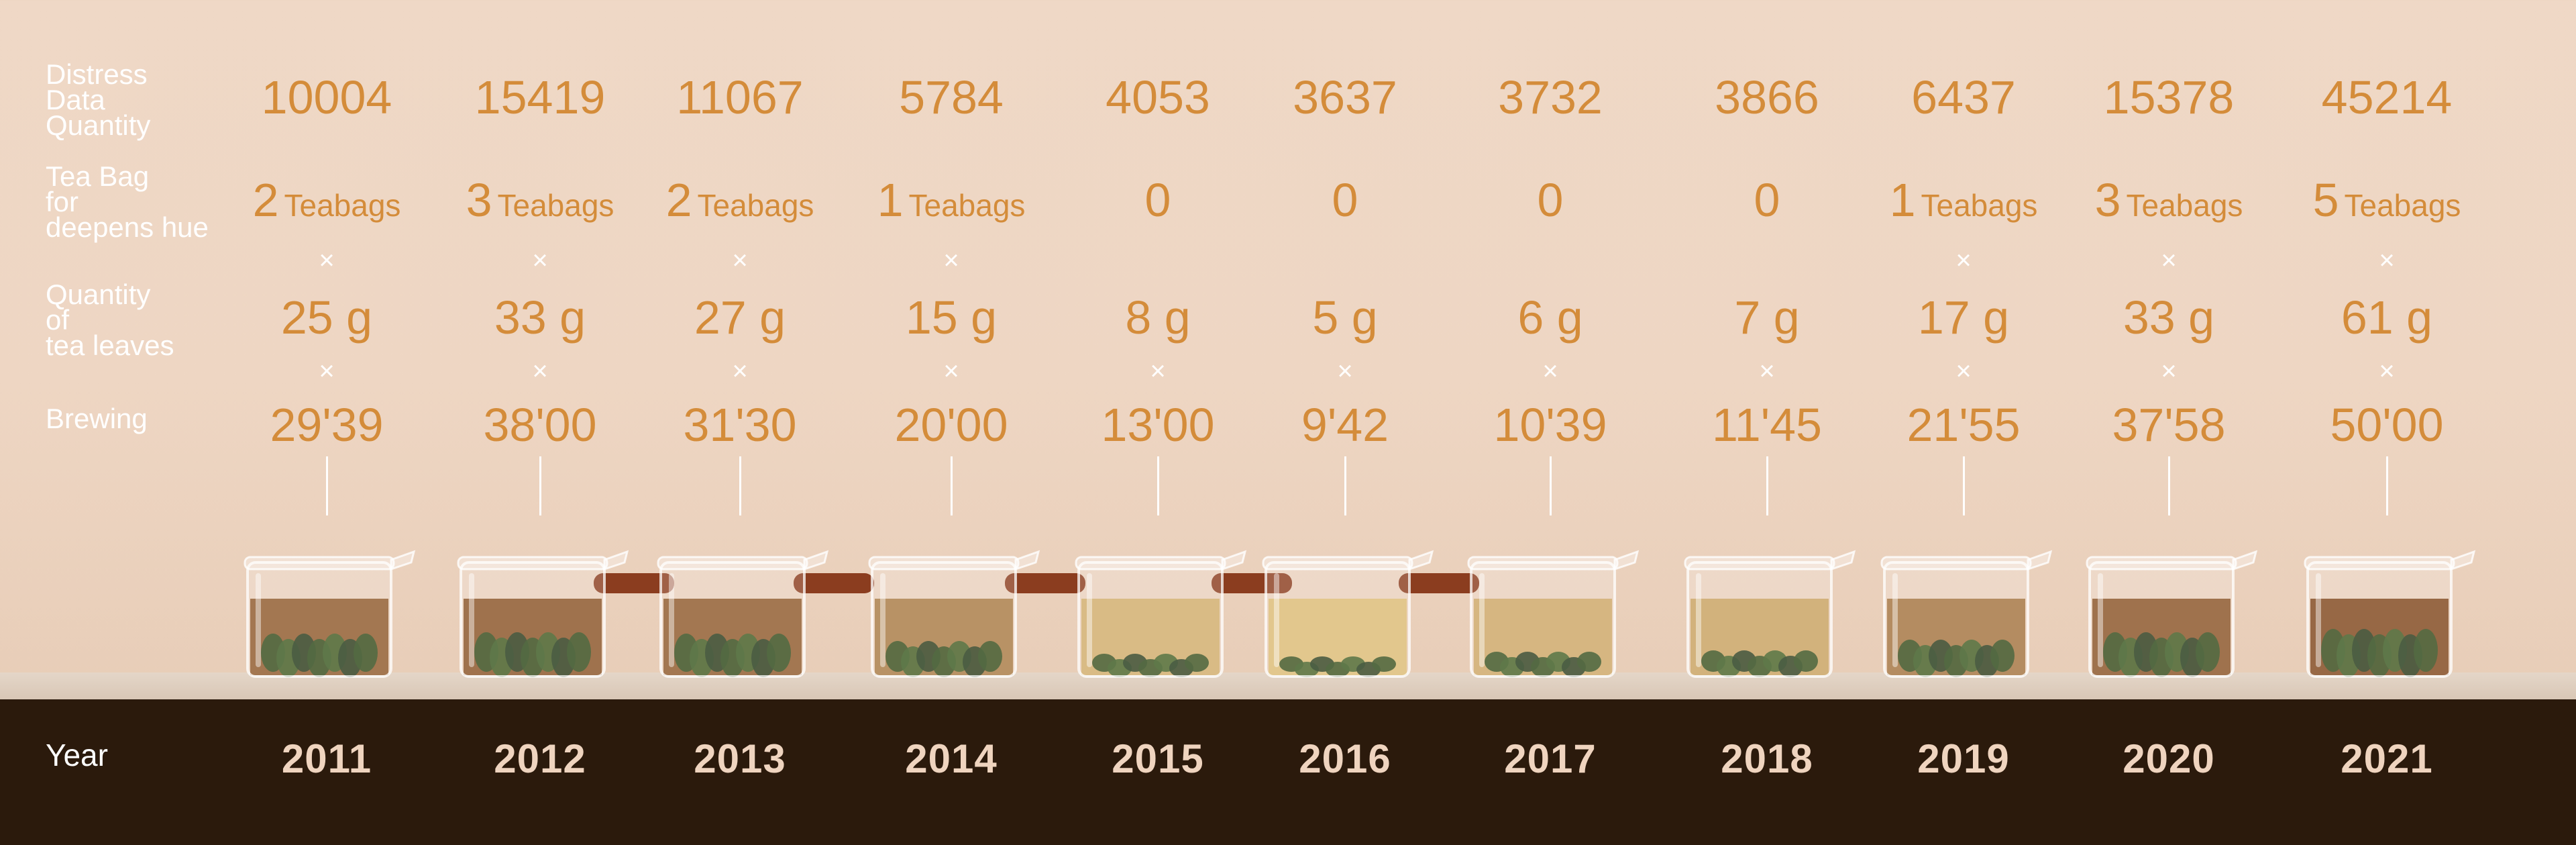 The image size is (2576, 845). I want to click on brewing-value: 38'00, so click(540, 425).